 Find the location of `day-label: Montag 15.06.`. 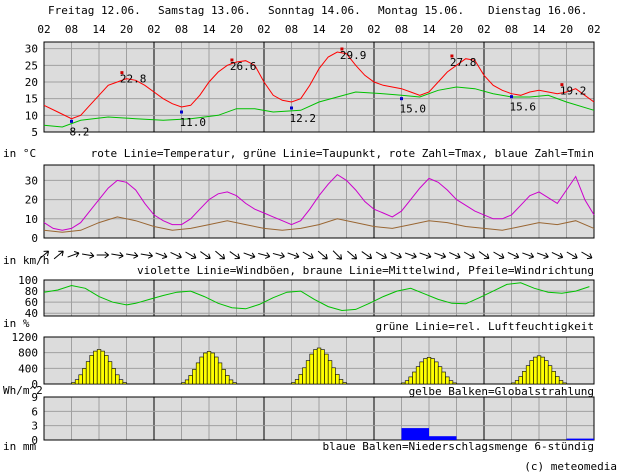

day-label: Montag 15.06. is located at coordinates (421, 10).